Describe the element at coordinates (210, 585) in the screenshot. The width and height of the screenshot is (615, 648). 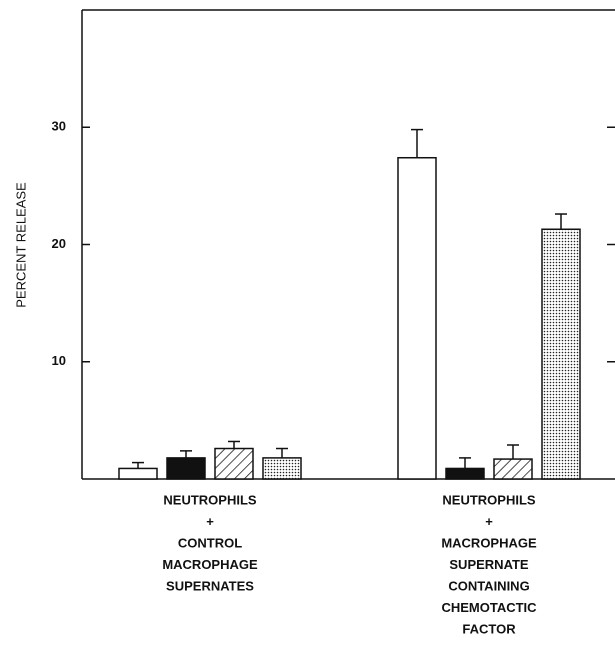
I see `x-tick-label: SUPERNATES` at that location.